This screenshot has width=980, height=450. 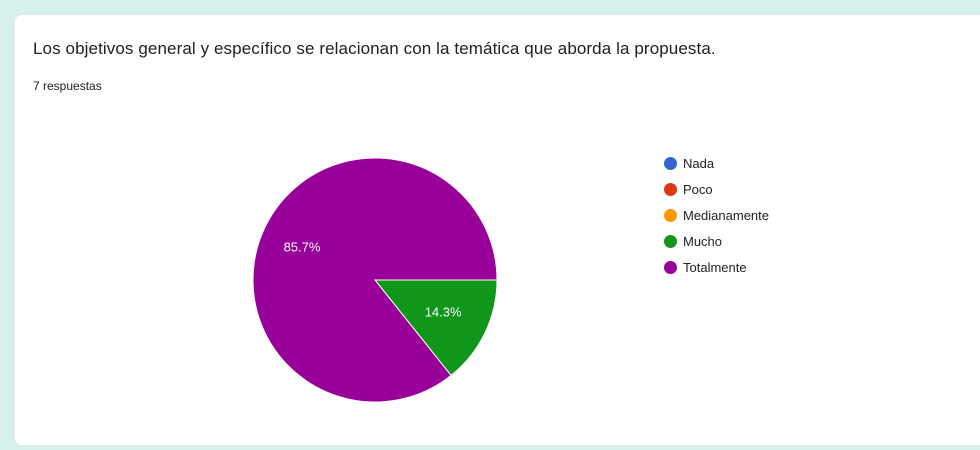 I want to click on pie-slice-mucho, so click(x=435, y=328).